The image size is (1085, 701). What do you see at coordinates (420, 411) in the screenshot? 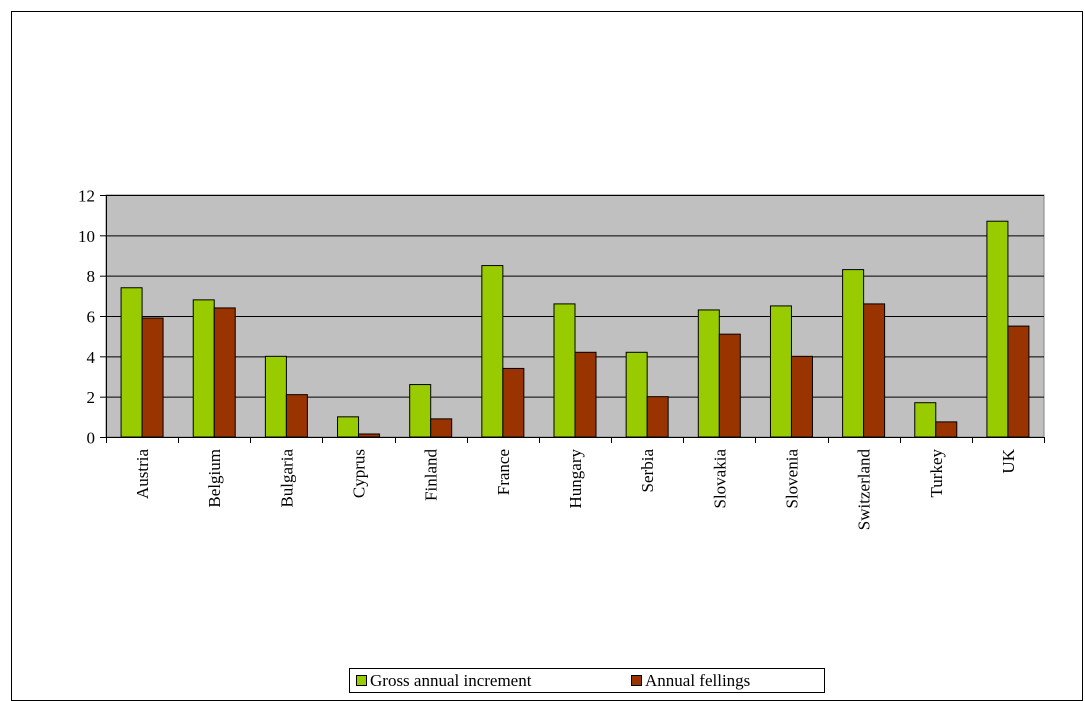
I see `bar-gross-annual-increment-finland` at bounding box center [420, 411].